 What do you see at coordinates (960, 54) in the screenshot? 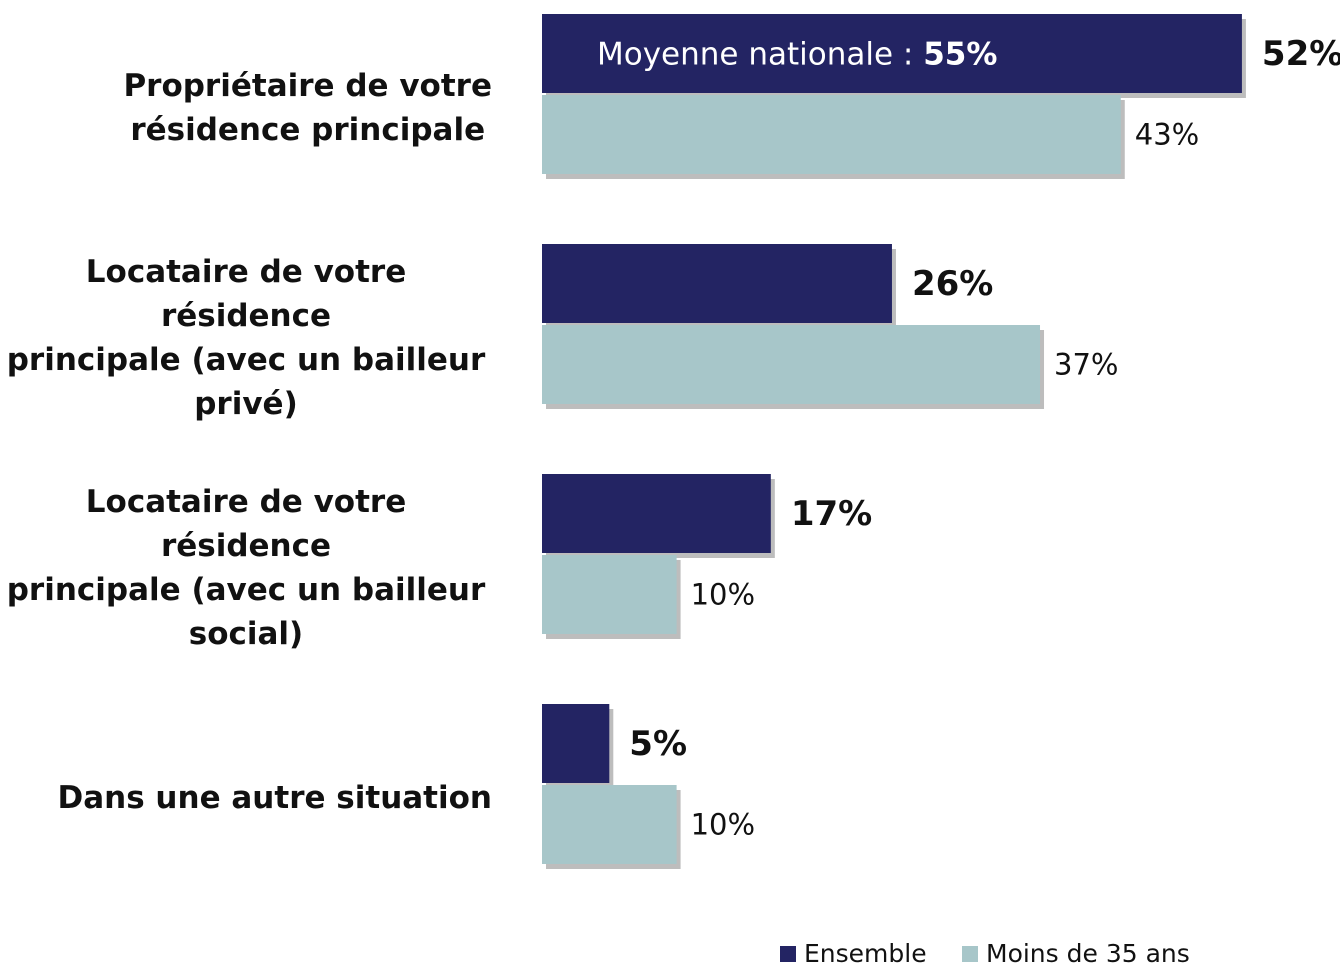
I see `annotation-emphasis: 55%` at bounding box center [960, 54].